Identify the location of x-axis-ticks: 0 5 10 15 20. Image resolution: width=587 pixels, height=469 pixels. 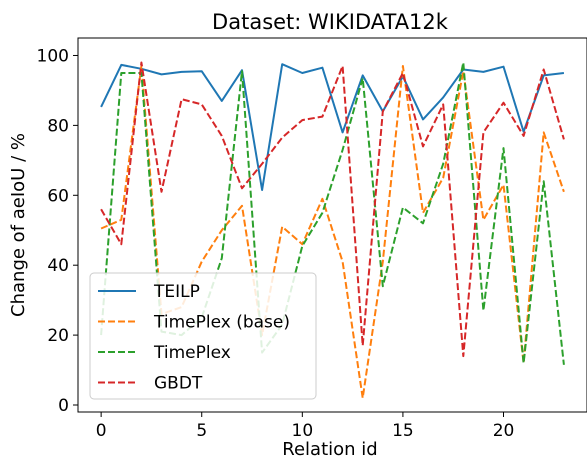
(305, 426).